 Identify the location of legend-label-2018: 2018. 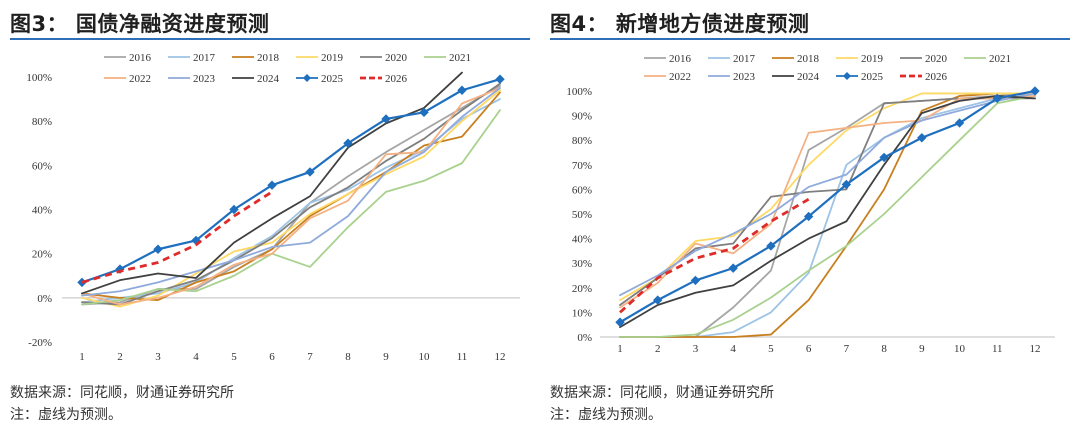
(268, 58).